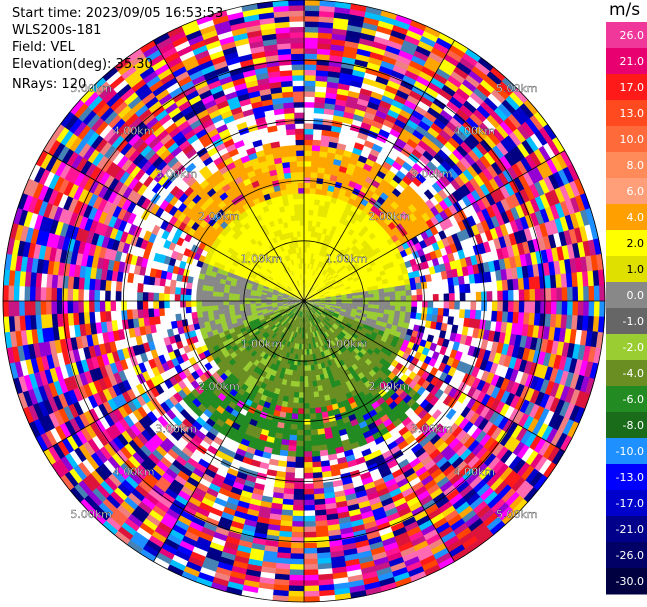 The image size is (647, 607). I want to click on colorbar-tick-label: 8.0, so click(636, 165).